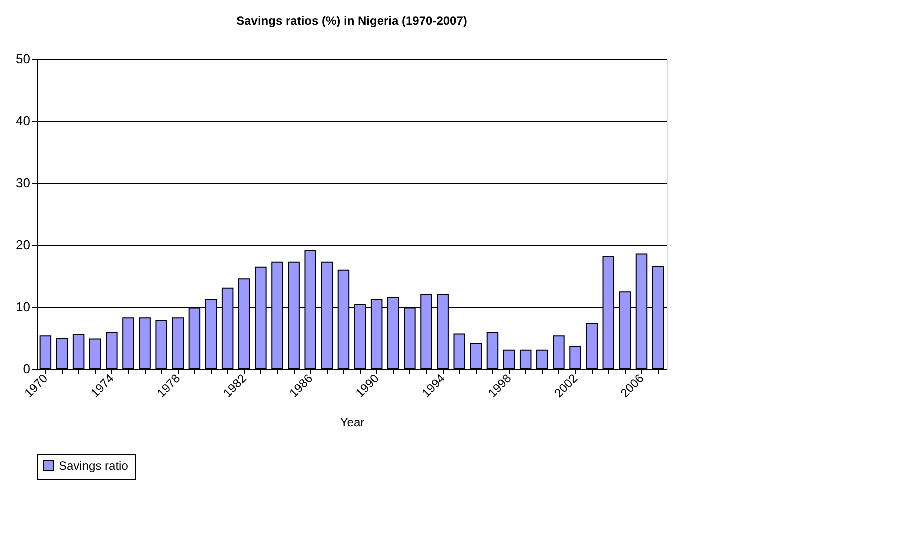  What do you see at coordinates (23, 183) in the screenshot?
I see `y-tick-label: 30` at bounding box center [23, 183].